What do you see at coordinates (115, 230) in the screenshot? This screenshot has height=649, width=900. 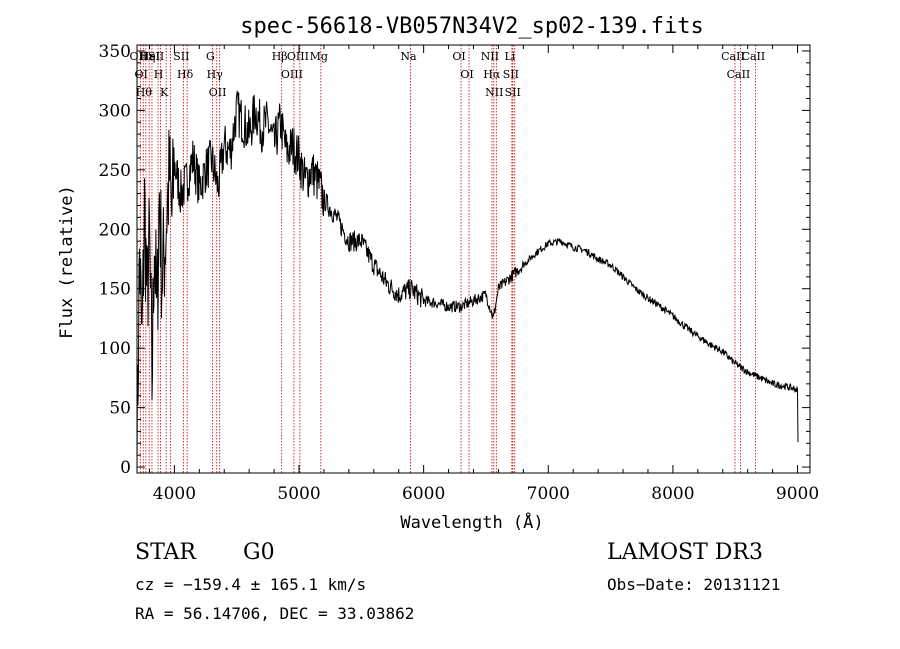 I see `y-tick-label: 200` at bounding box center [115, 230].